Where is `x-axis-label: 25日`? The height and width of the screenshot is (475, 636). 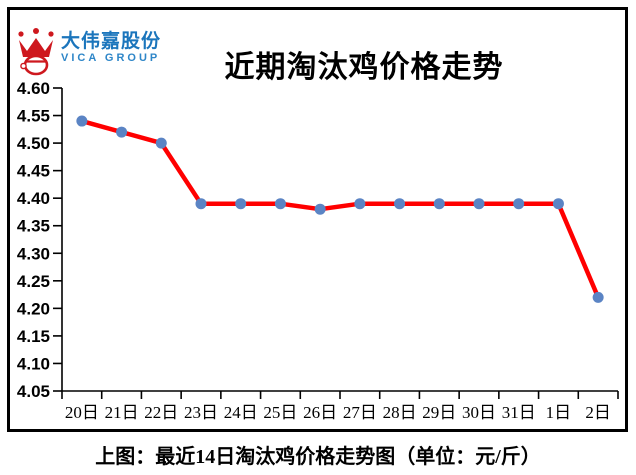
x-axis-label: 25日 is located at coordinates (280, 412).